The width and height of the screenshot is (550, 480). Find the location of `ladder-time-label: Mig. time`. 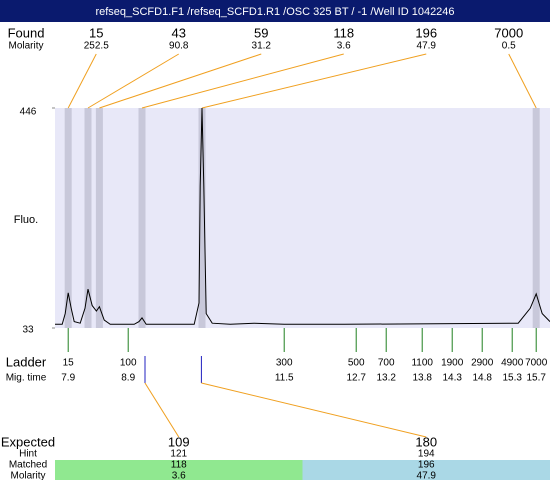

ladder-time-label: Mig. time is located at coordinates (26, 378).